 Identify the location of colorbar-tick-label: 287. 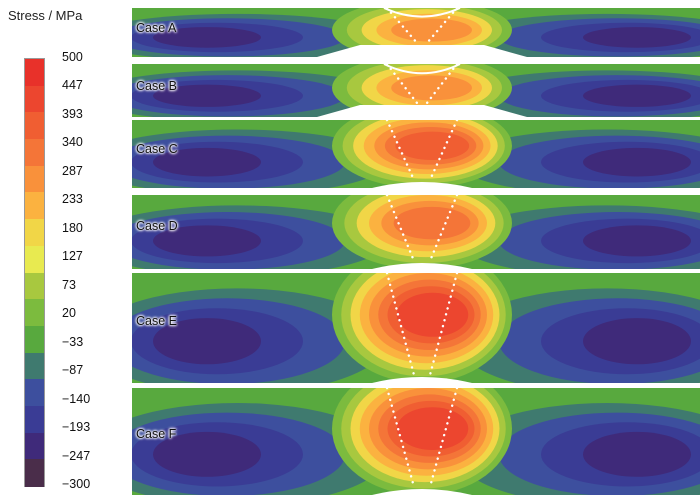
(72, 170).